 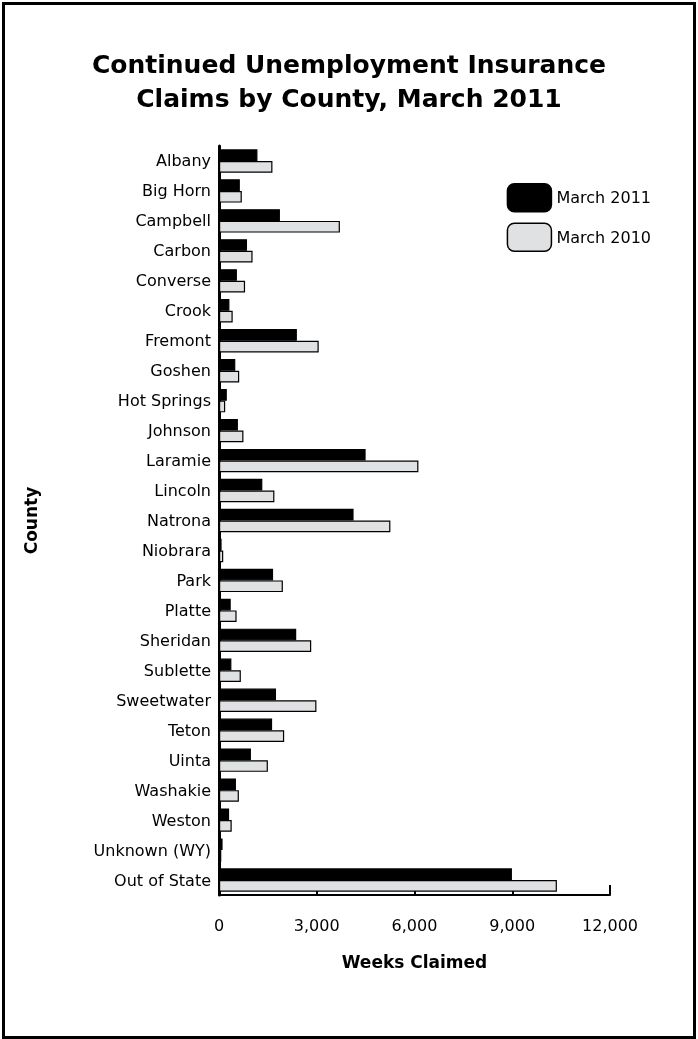 I want to click on x-tick-label: 0, so click(x=219, y=925).